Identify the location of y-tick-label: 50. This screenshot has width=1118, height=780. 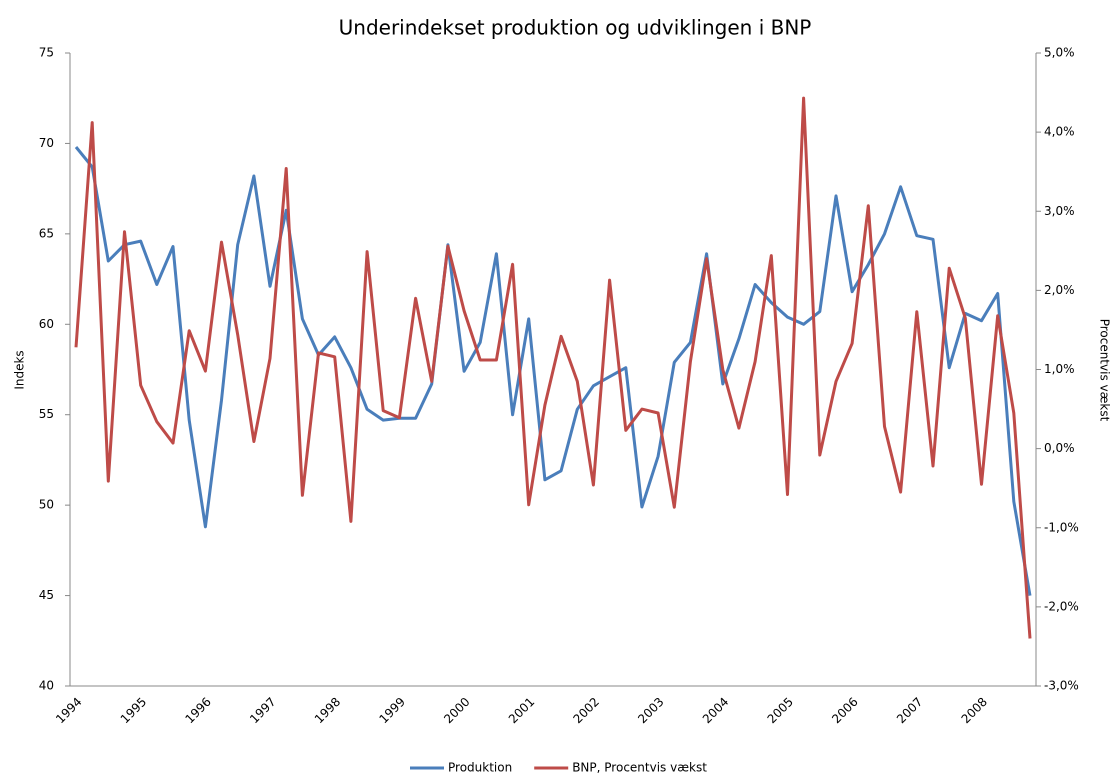
(46, 505).